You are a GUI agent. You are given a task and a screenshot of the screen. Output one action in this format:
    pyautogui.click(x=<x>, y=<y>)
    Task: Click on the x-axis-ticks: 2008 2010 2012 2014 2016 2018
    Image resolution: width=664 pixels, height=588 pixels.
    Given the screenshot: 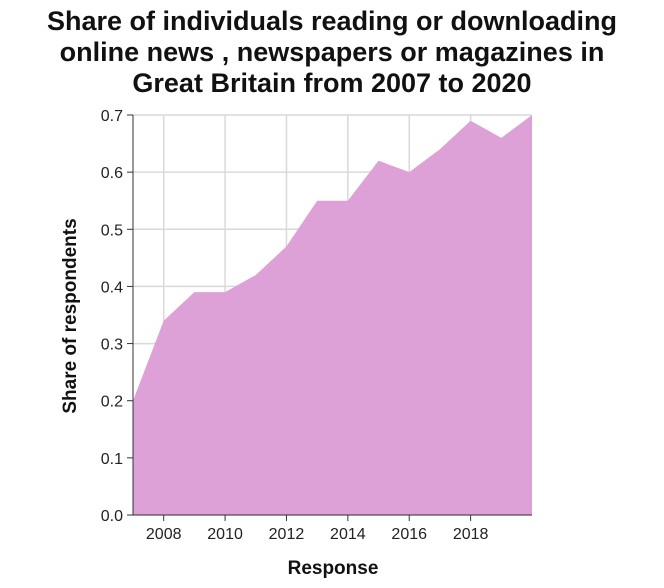 What is the action you would take?
    pyautogui.click(x=317, y=529)
    